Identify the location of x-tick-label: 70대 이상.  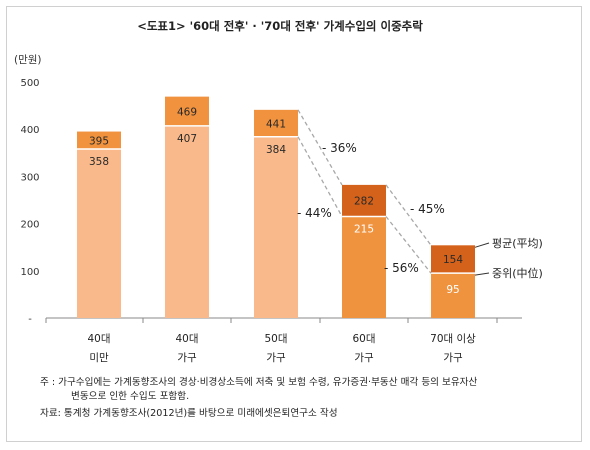
(453, 339).